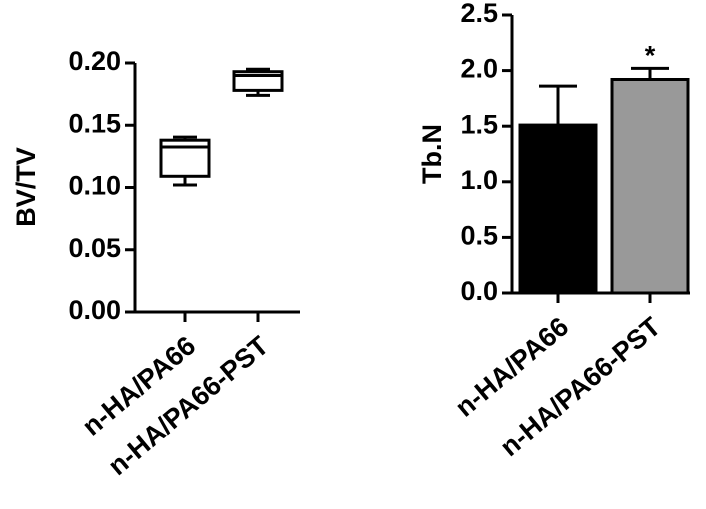  I want to click on y-tick-label: 1.0, so click(479, 180).